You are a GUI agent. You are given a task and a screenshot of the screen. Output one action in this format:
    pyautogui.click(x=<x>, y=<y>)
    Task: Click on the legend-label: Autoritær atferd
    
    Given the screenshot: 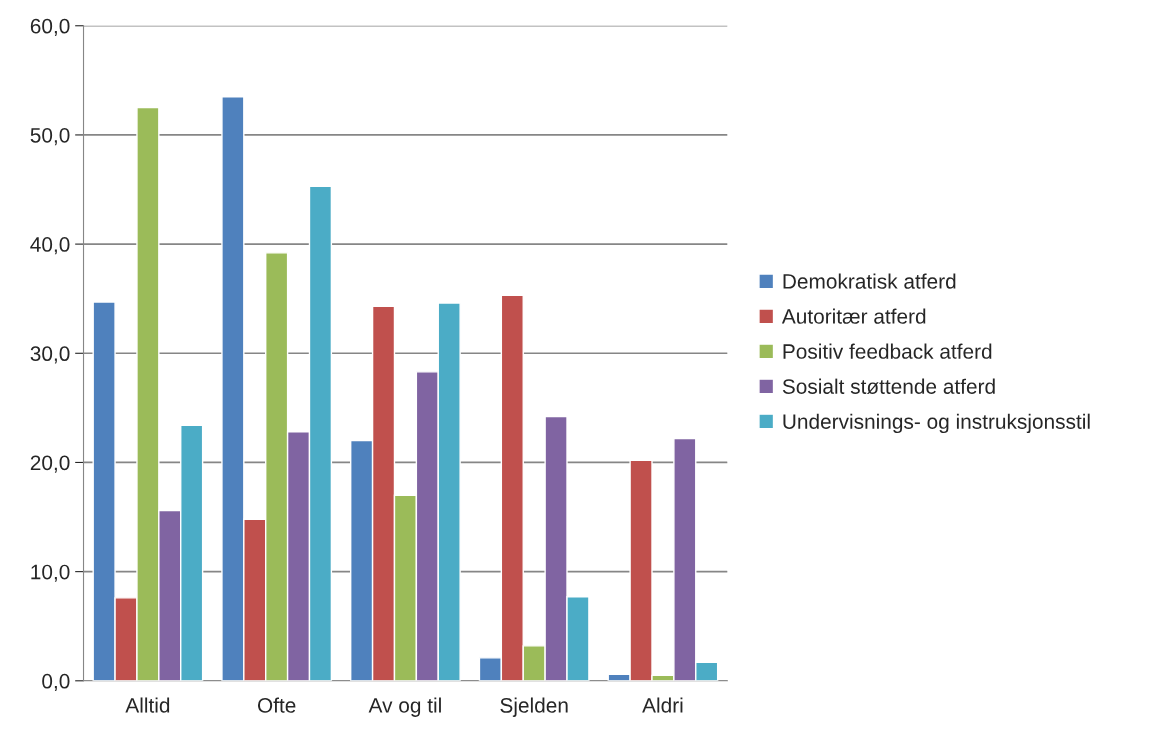 What is the action you would take?
    pyautogui.click(x=853, y=316)
    